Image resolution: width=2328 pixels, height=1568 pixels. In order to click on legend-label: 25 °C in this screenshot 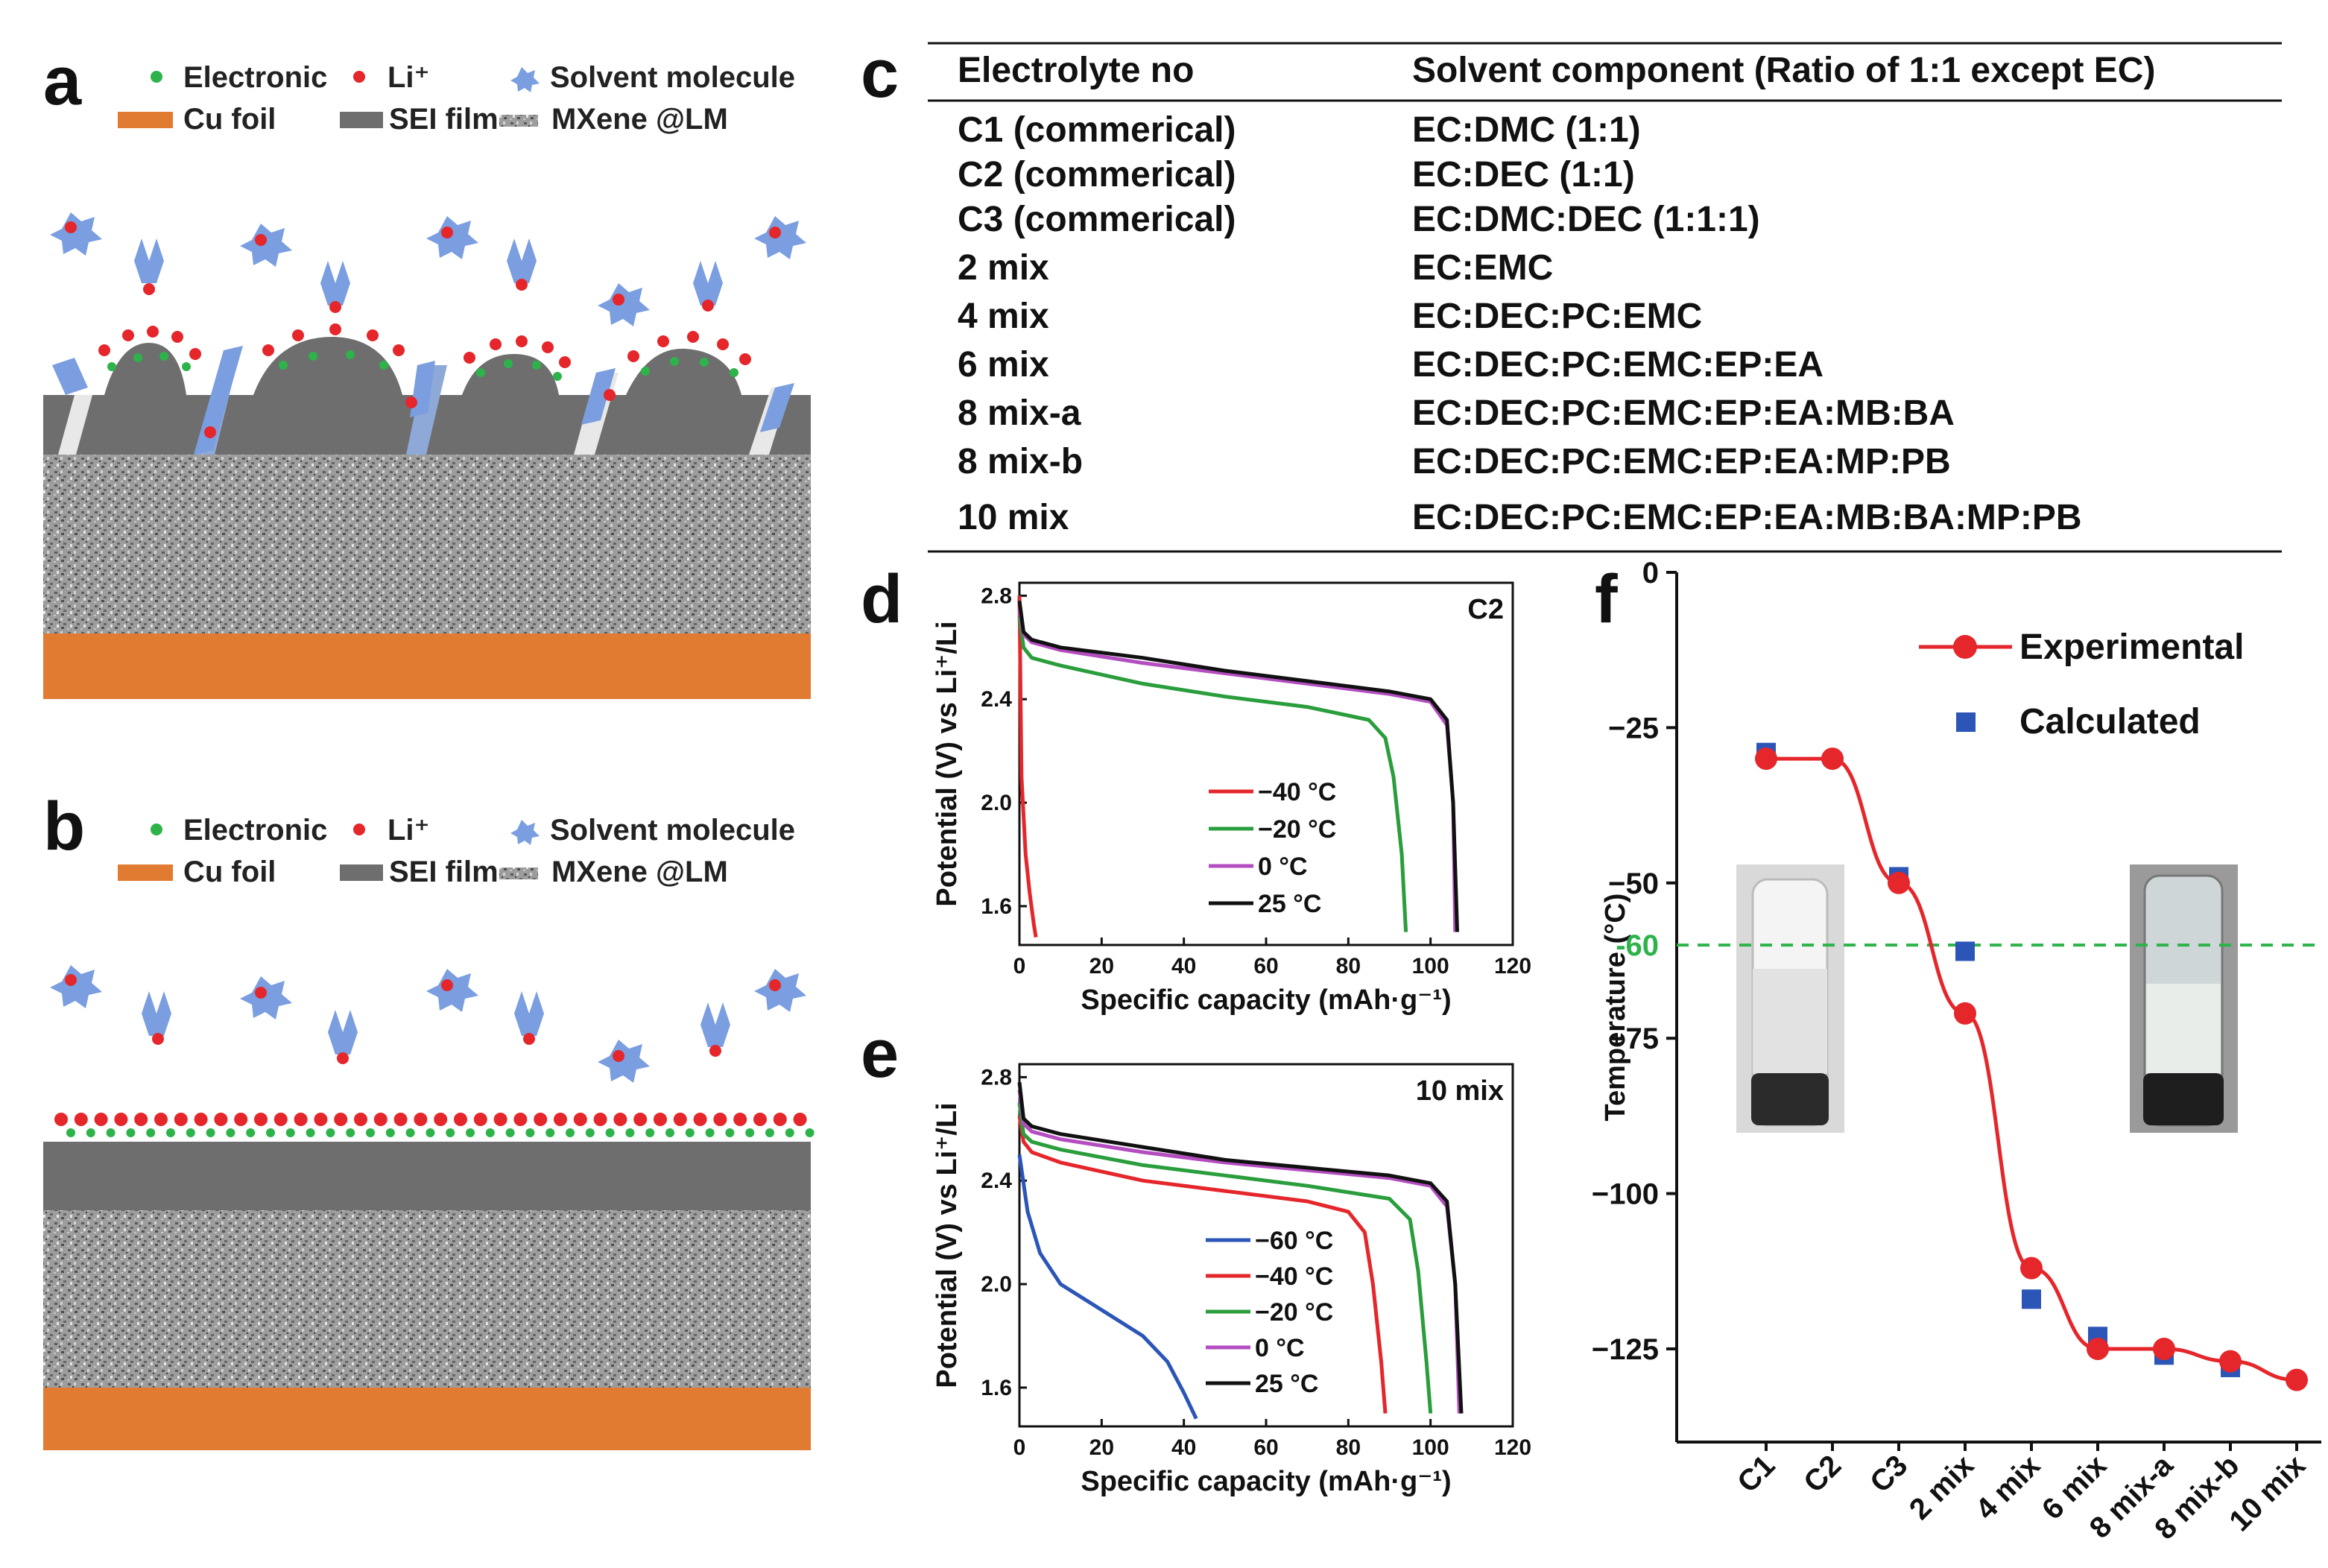, I will do `click(1289, 904)`.